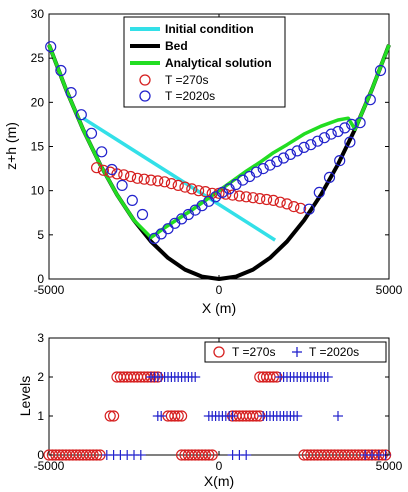 The height and width of the screenshot is (492, 408). I want to click on legend-label-t2020: T =2020s, so click(190, 96).